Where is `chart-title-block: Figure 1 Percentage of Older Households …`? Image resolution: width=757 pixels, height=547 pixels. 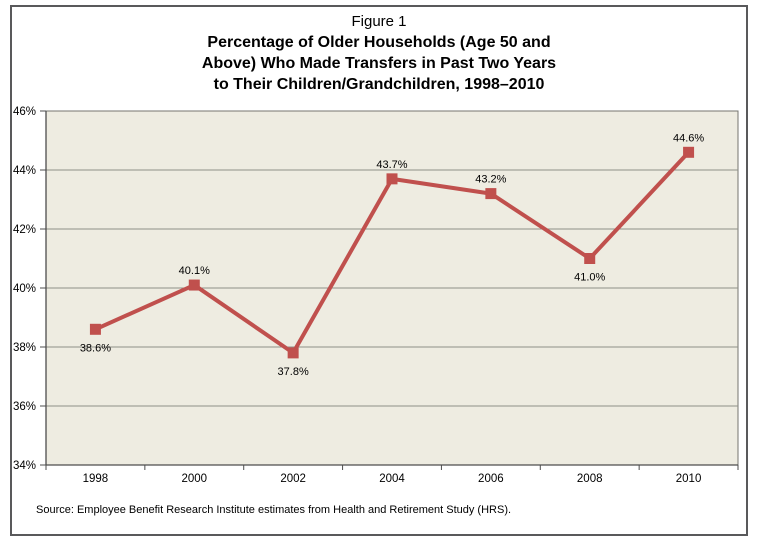 chart-title-block: Figure 1 Percentage of Older Households … is located at coordinates (379, 53).